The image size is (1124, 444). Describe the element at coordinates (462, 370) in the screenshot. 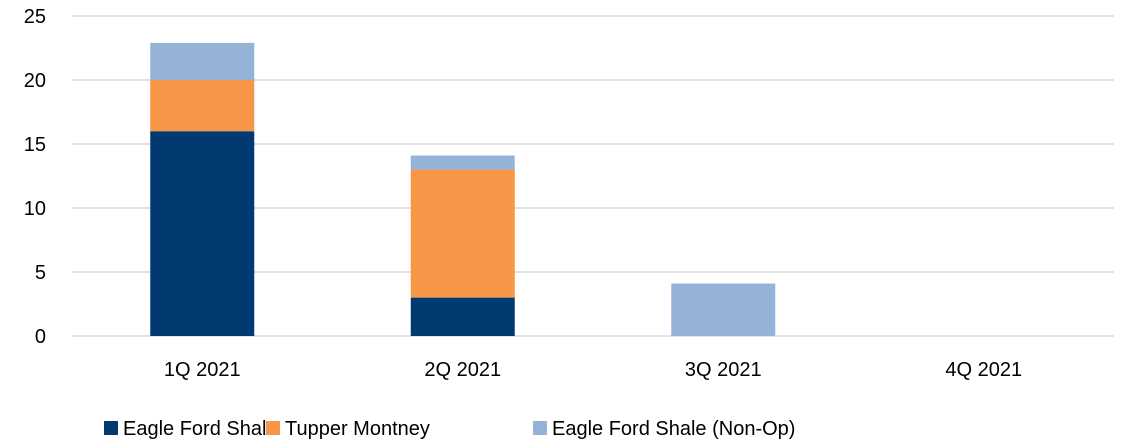

I see `x-tick-label: 2Q 2021` at that location.